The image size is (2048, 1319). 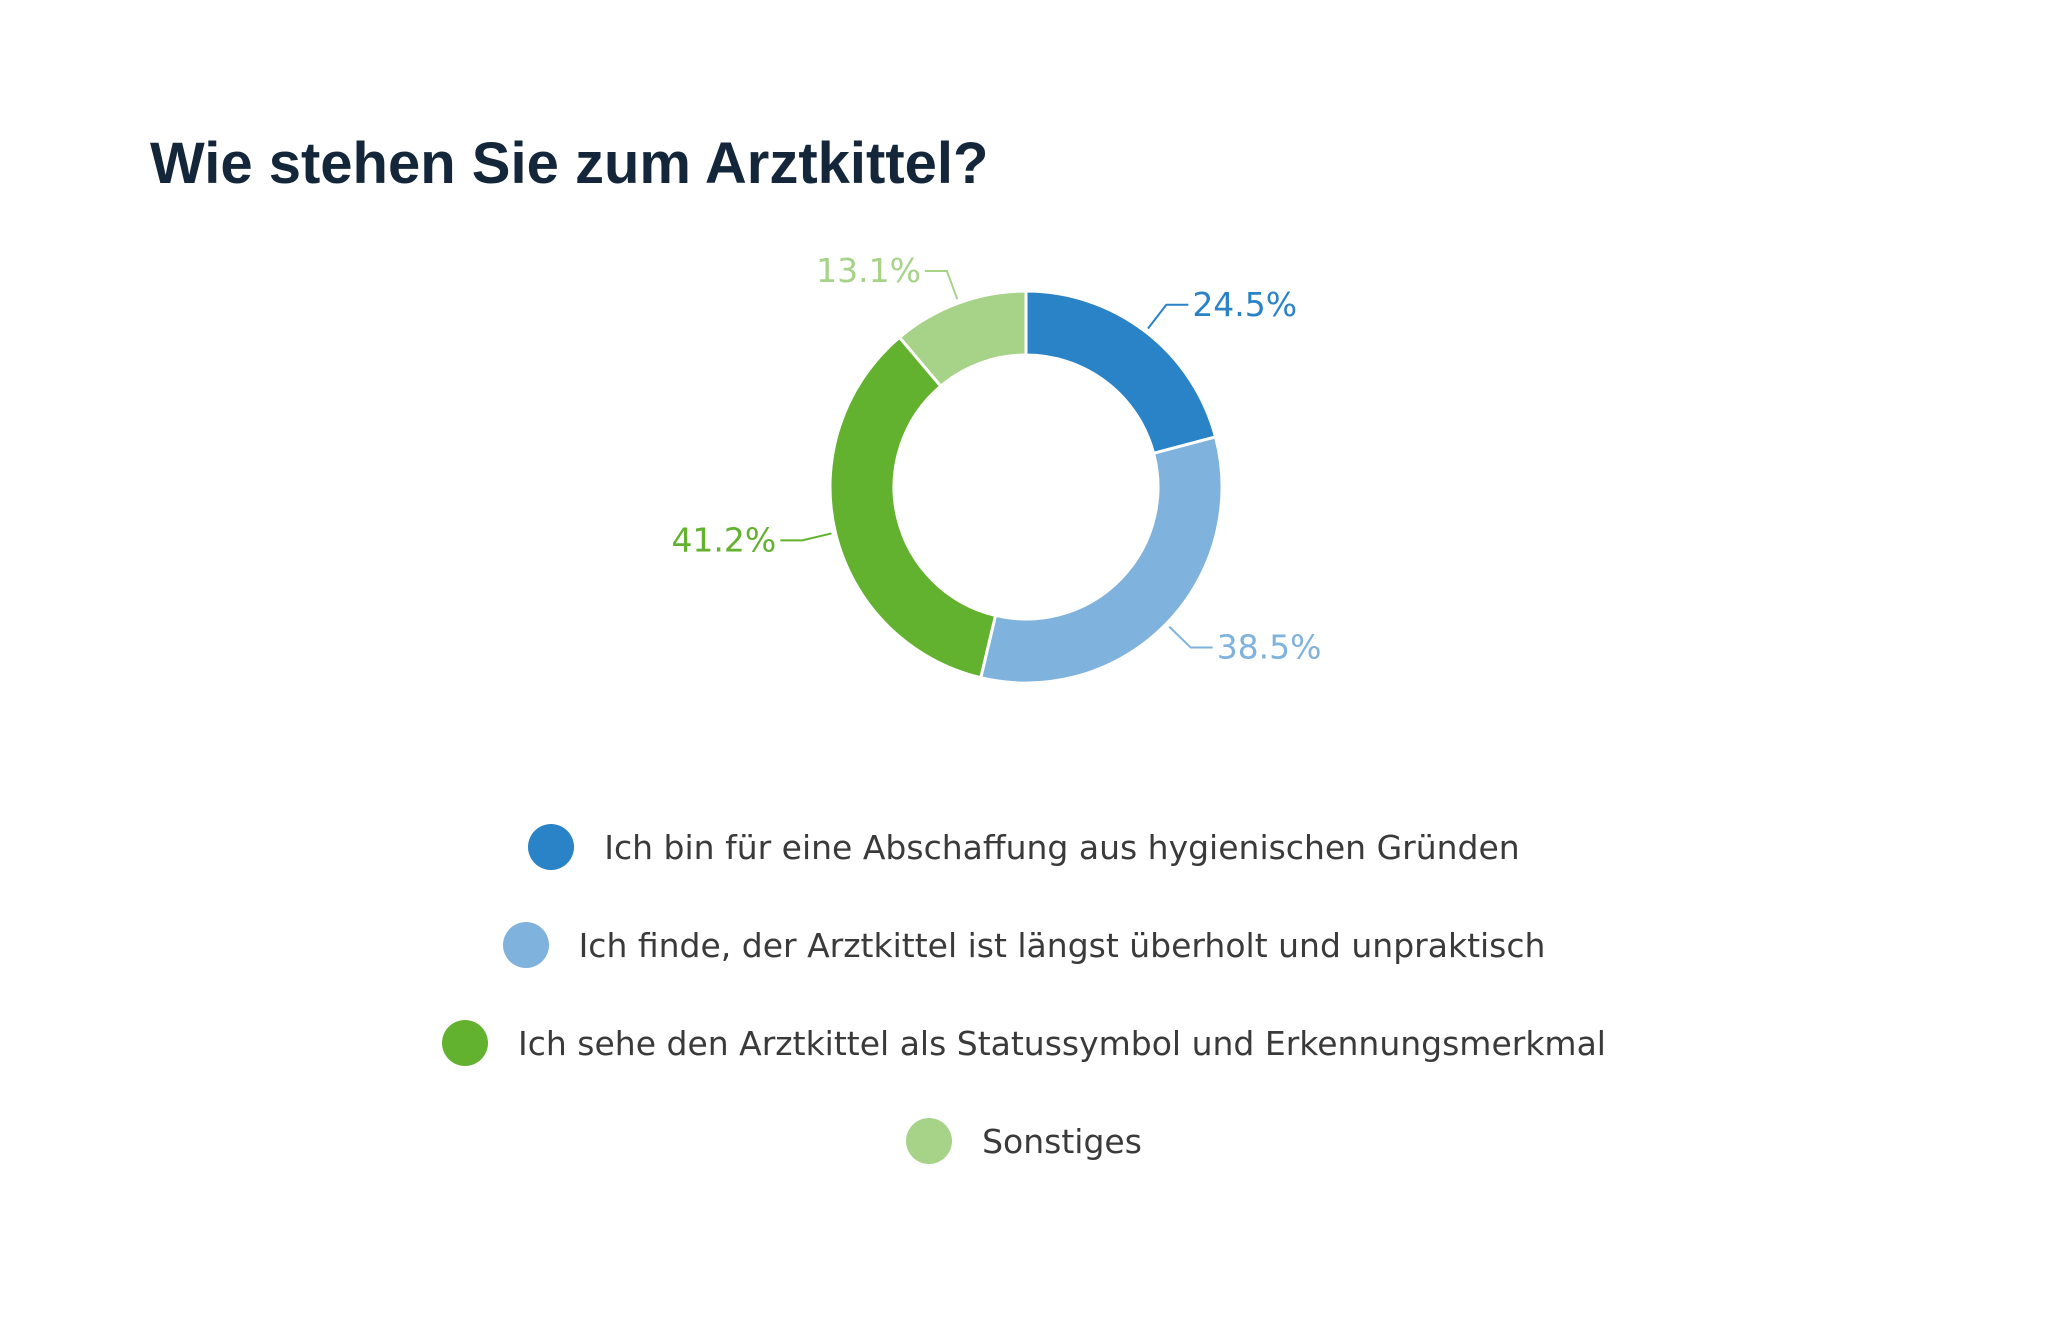 I want to click on donut-chart: 24.5% 38.5% 41.2% 13.1%, so click(x=996, y=468).